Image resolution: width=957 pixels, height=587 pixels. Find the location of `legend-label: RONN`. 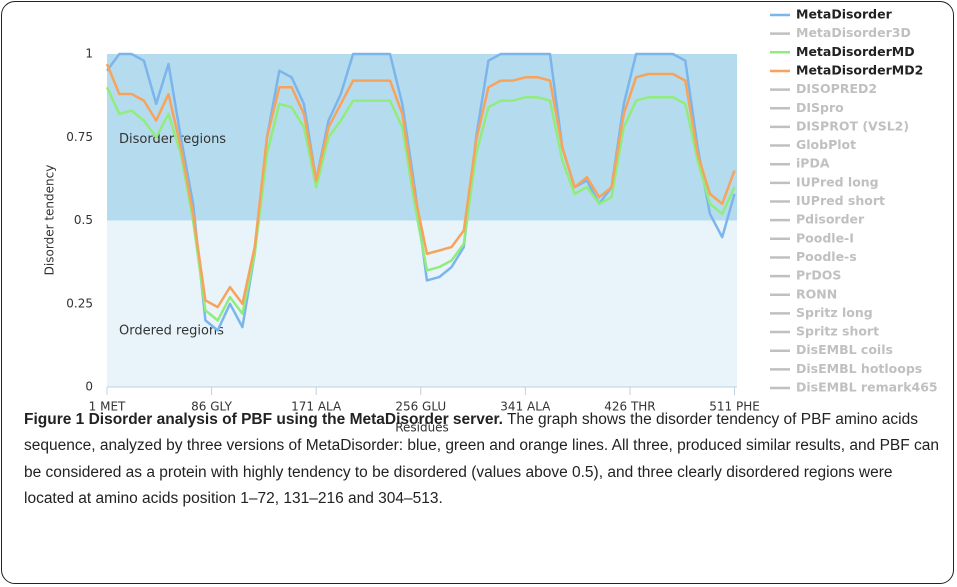

legend-label: RONN is located at coordinates (816, 293).